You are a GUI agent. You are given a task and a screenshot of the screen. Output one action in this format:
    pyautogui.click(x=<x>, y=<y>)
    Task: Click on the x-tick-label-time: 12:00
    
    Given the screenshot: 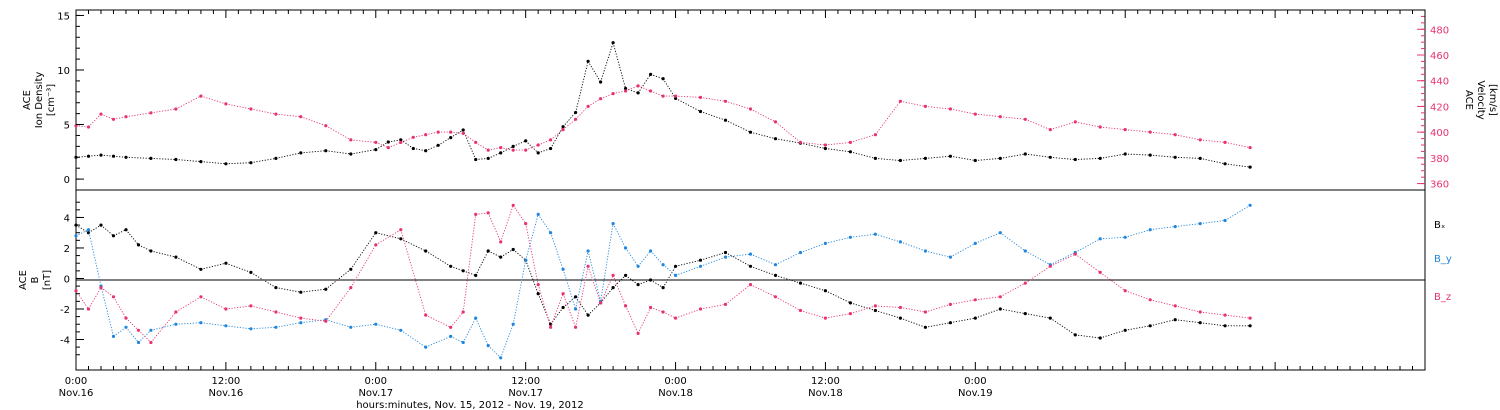 What is the action you would take?
    pyautogui.click(x=825, y=381)
    